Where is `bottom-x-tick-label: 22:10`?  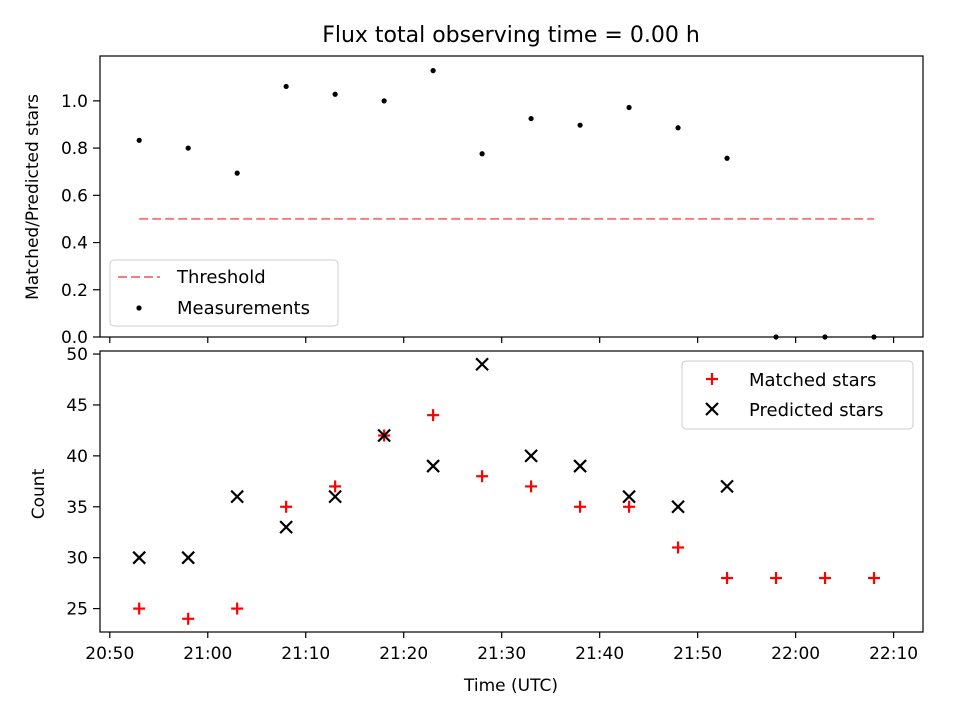
bottom-x-tick-label: 22:10 is located at coordinates (893, 654).